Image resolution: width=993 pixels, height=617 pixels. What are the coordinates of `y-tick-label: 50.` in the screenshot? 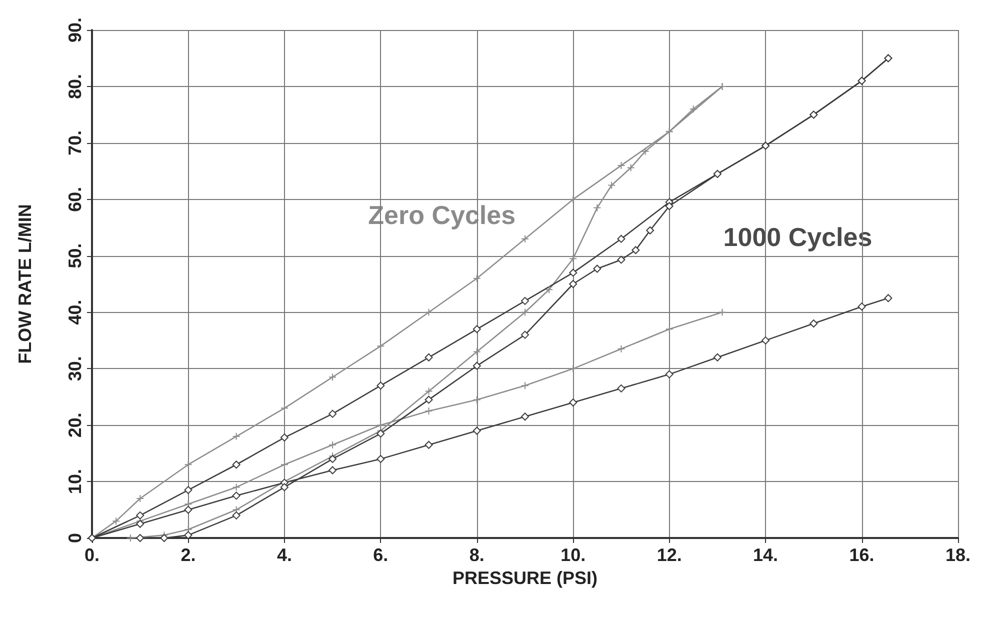 It's located at (75, 255).